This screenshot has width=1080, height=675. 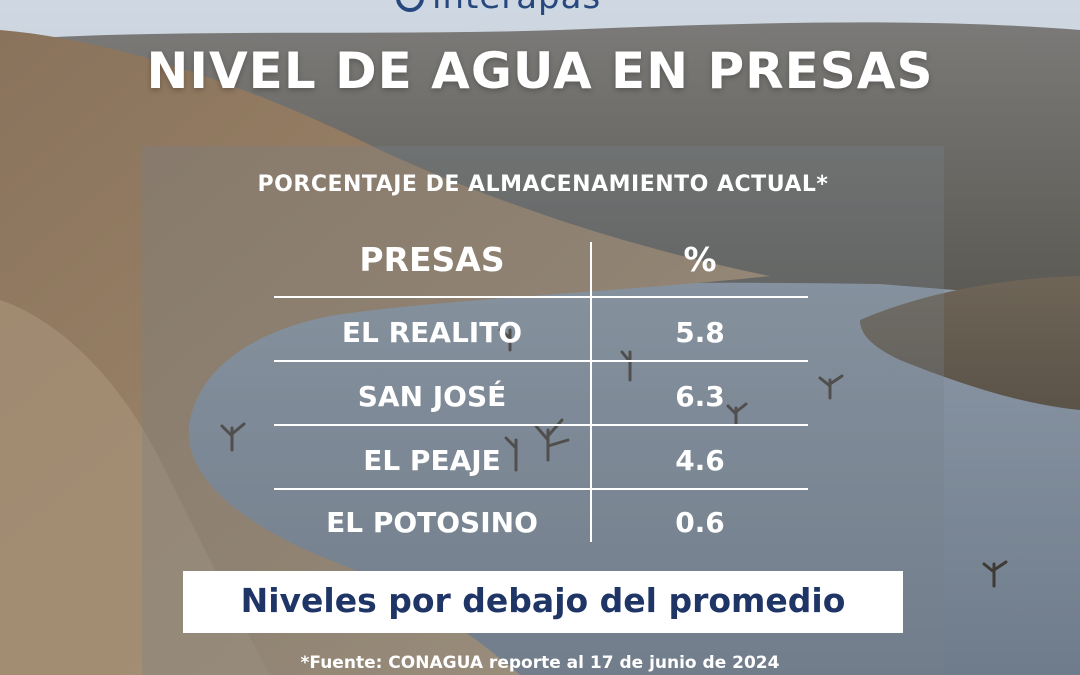 I want to click on brand-logo: interapas, so click(x=498, y=8).